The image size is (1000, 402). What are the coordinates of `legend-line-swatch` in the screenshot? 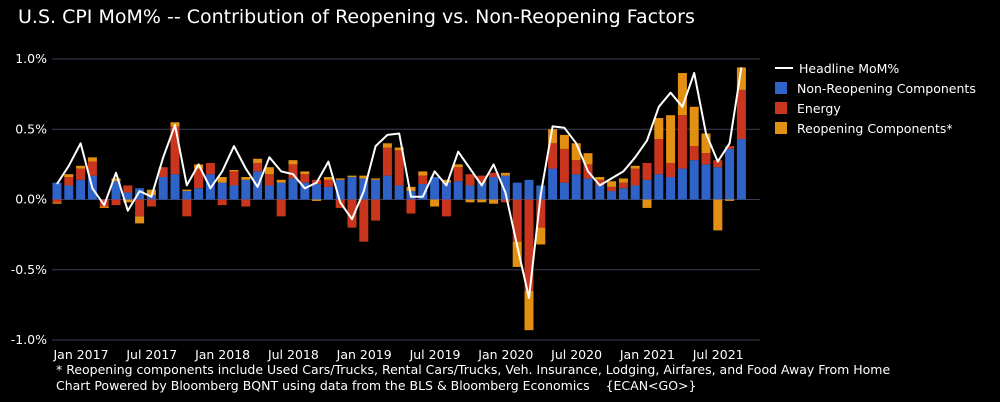 It's located at (784, 68).